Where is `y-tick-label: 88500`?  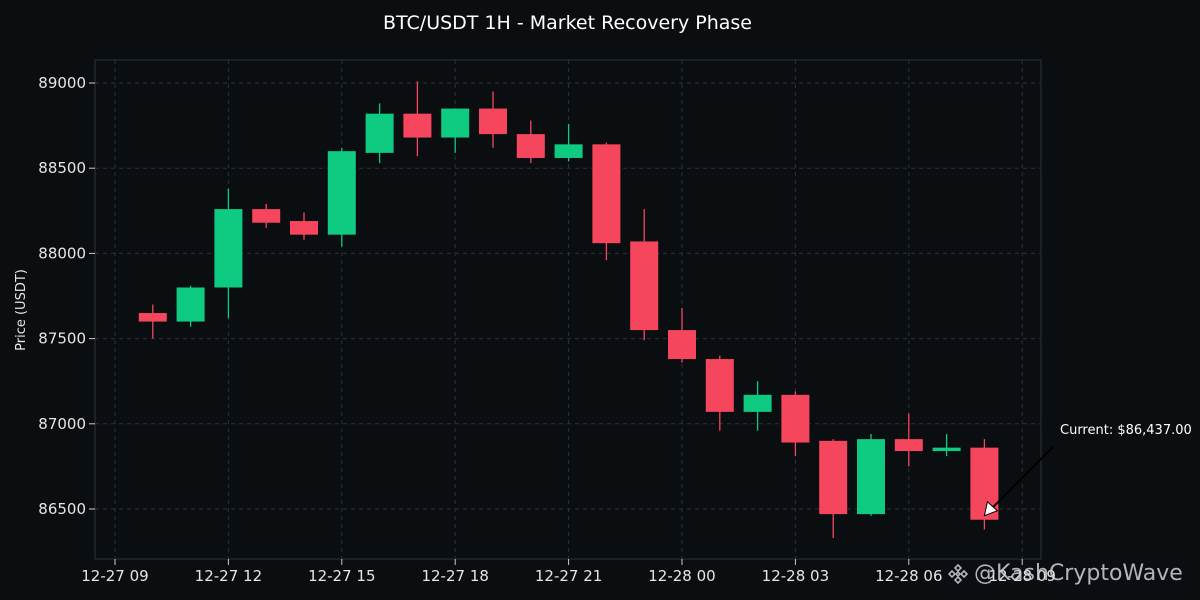
y-tick-label: 88500 is located at coordinates (62, 168).